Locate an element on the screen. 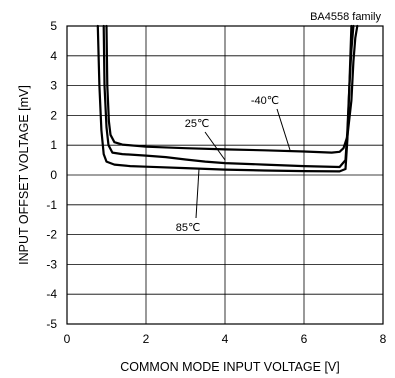 This screenshot has height=378, width=395. x-tick-label: 0 is located at coordinates (67, 339).